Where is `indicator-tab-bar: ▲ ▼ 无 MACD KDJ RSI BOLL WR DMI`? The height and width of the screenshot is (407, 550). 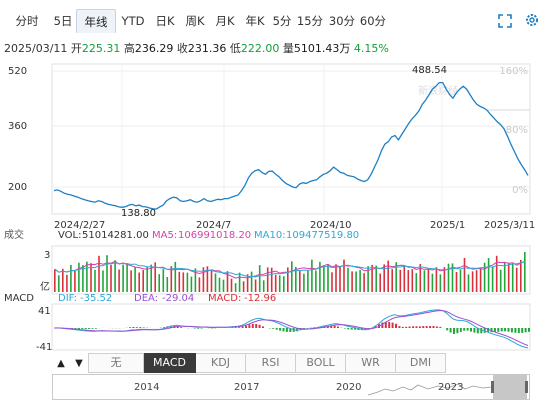
indicator-tab-bar: ▲ ▼ 无 MACD KDJ RSI BOLL WR DMI is located at coordinates (249, 363).